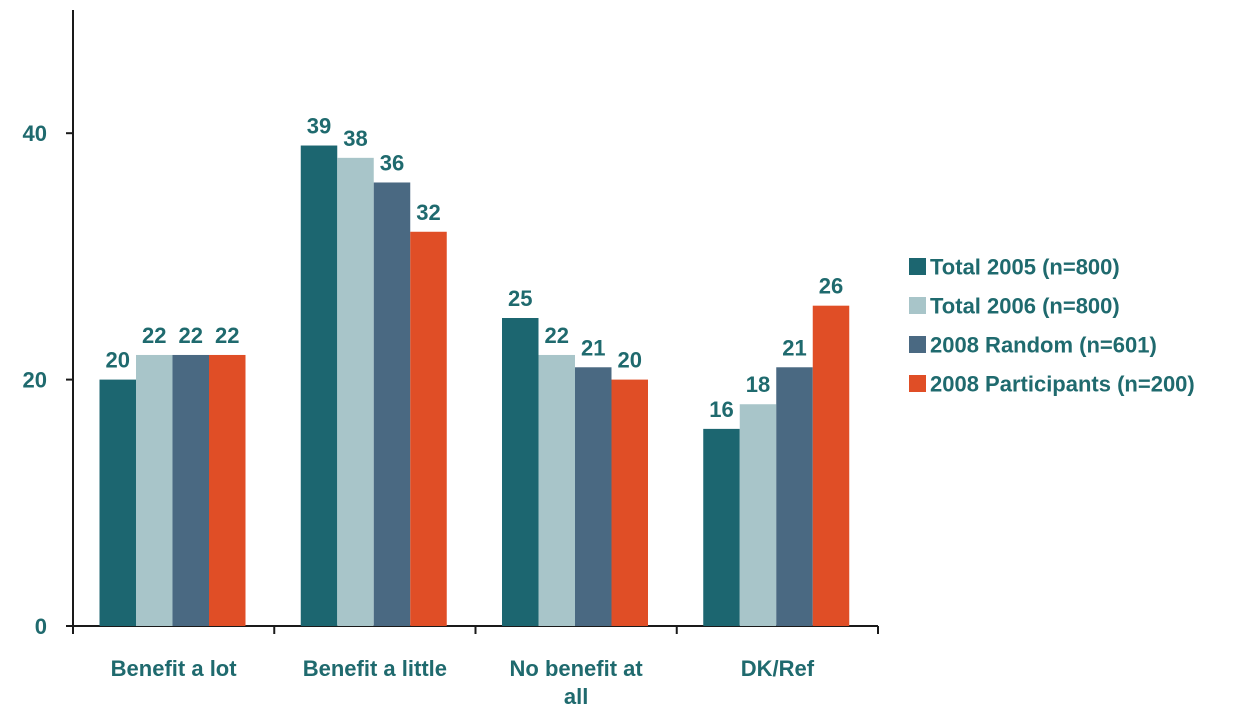 This screenshot has width=1258, height=711. What do you see at coordinates (48, 324) in the screenshot?
I see `y-axis: 0 20 40` at bounding box center [48, 324].